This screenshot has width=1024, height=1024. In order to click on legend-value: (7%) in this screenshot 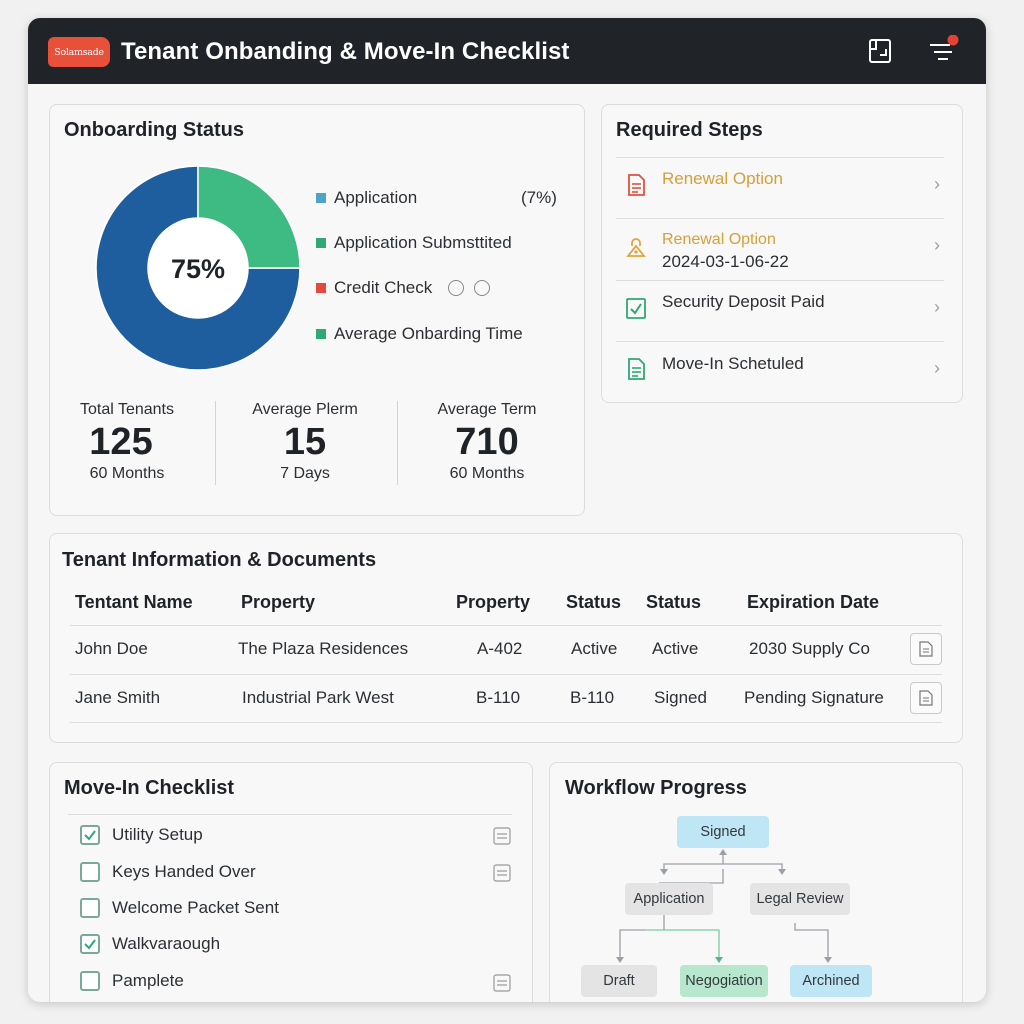, I will do `click(539, 197)`.